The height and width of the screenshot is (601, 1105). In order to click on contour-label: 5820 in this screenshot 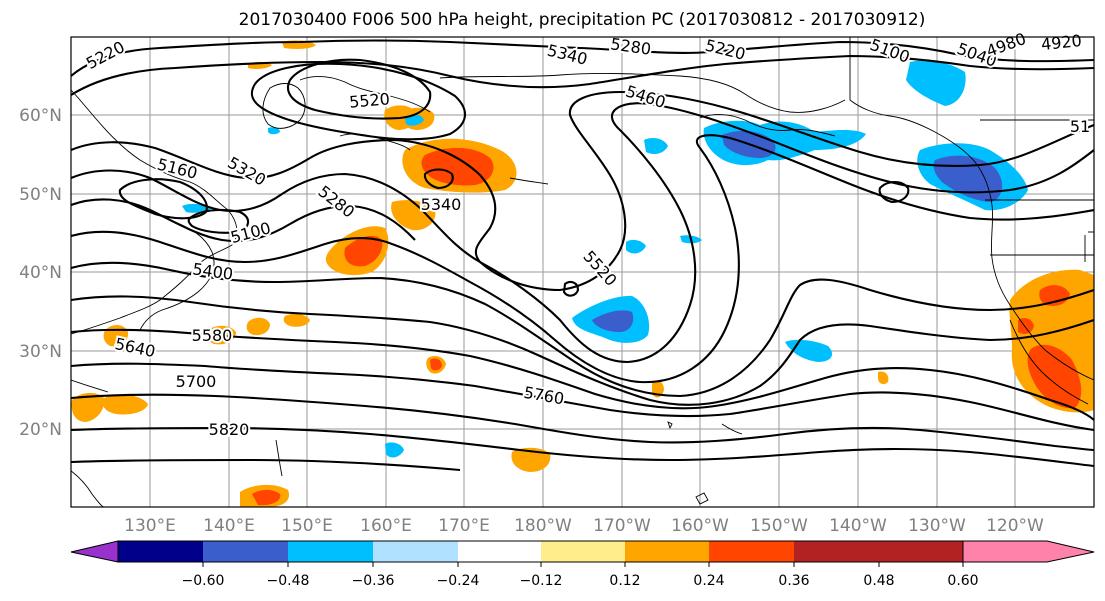, I will do `click(229, 429)`.